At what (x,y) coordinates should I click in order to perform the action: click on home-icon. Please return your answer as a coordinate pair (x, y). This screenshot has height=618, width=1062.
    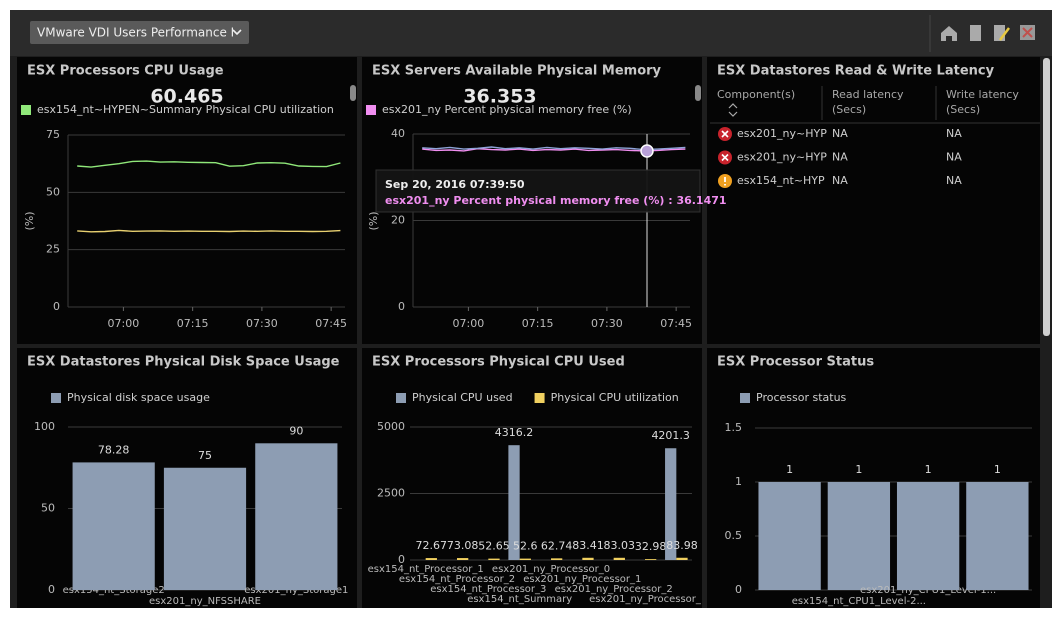
    Looking at the image, I should click on (949, 33).